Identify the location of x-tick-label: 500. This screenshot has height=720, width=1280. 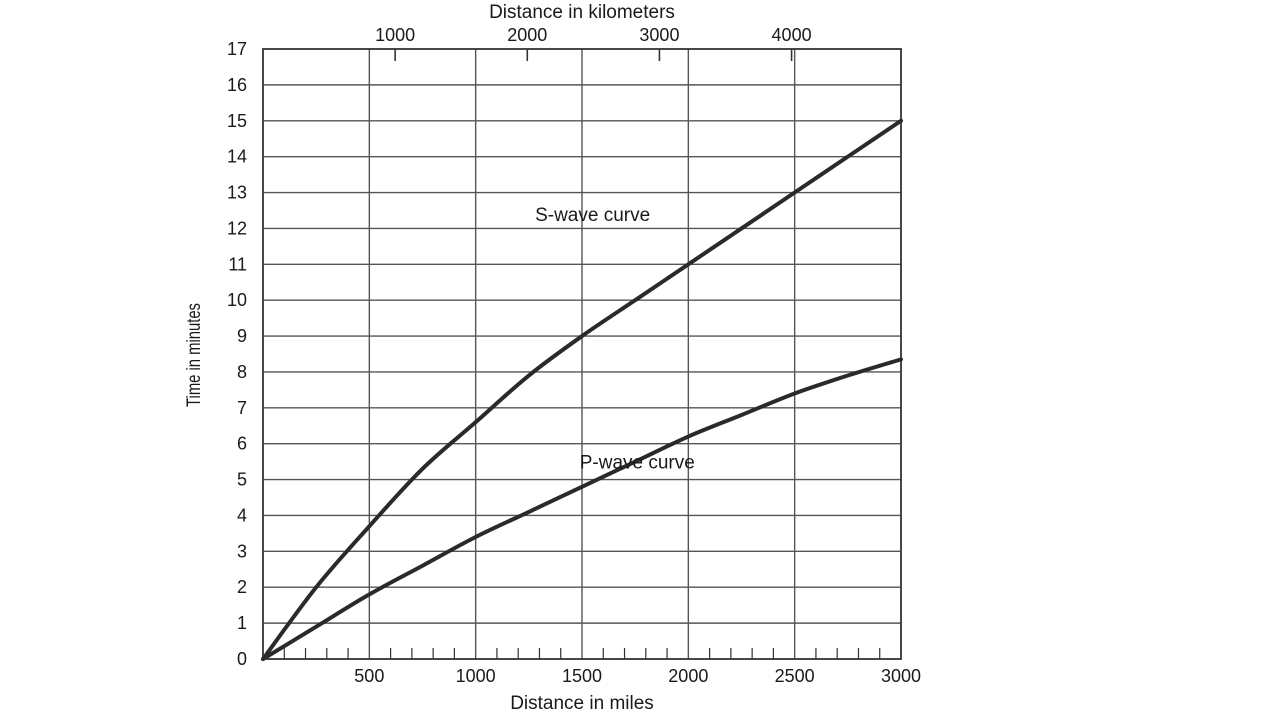
(369, 676).